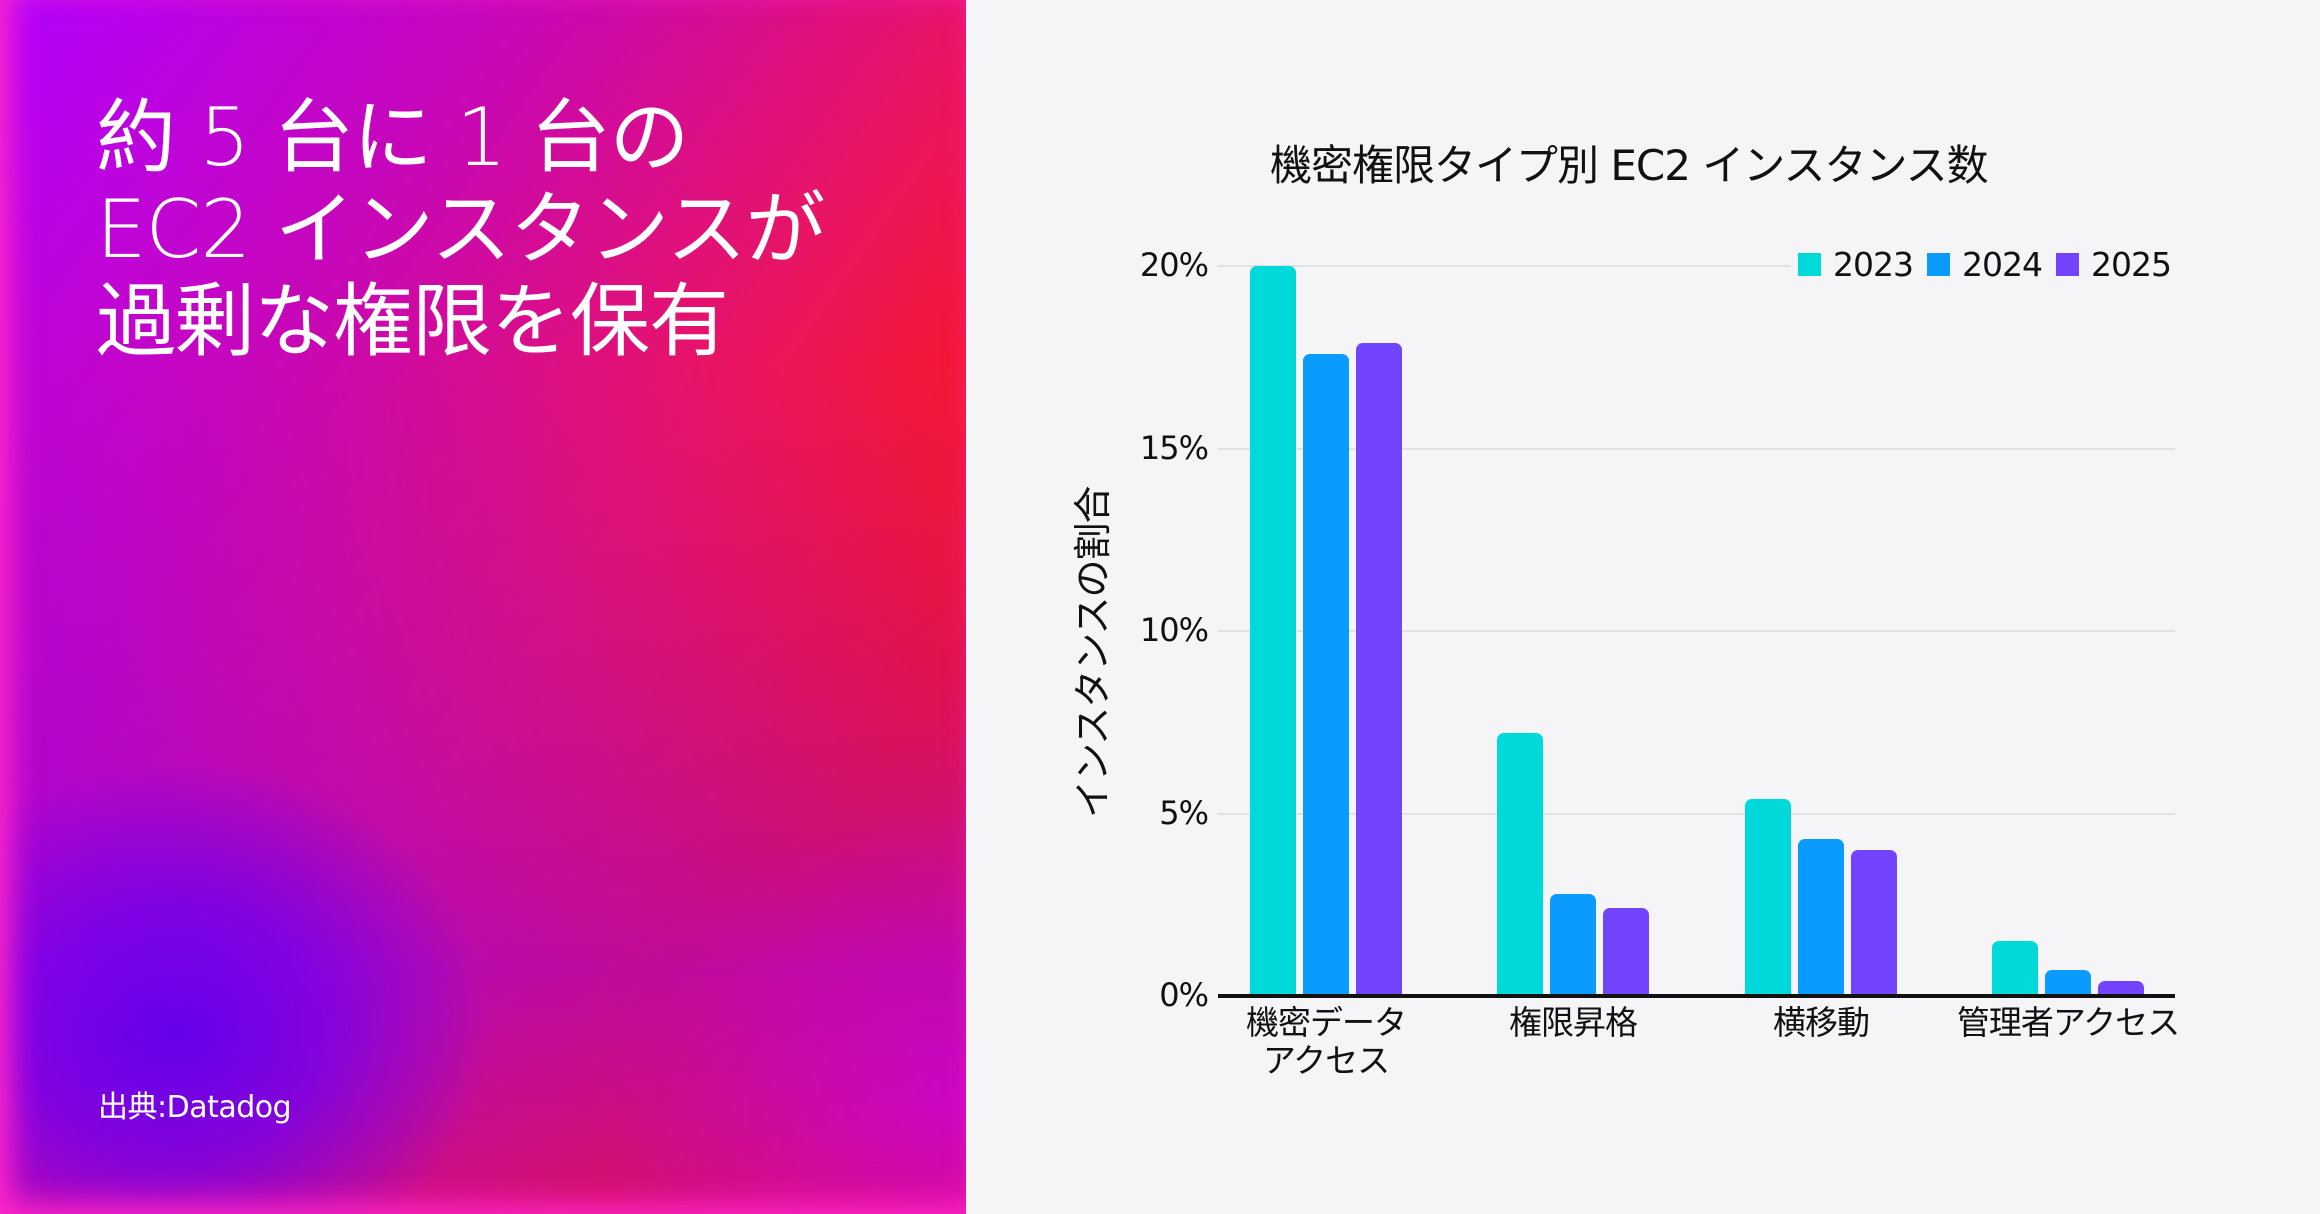  I want to click on headline-line-2: EC2 インスタンスが, so click(461, 229).